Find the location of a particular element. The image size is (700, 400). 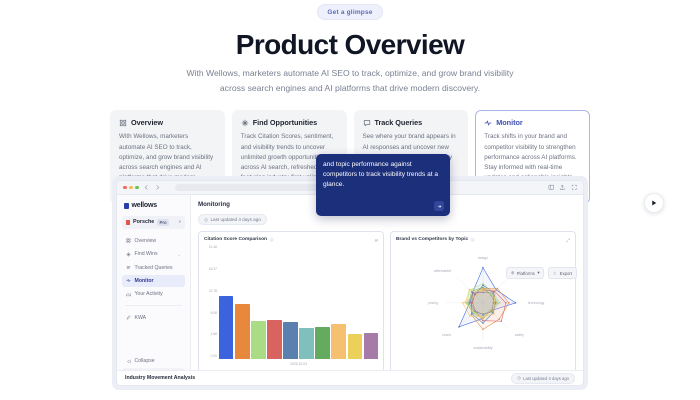

chevron-down-icon: ▾ is located at coordinates (538, 273).